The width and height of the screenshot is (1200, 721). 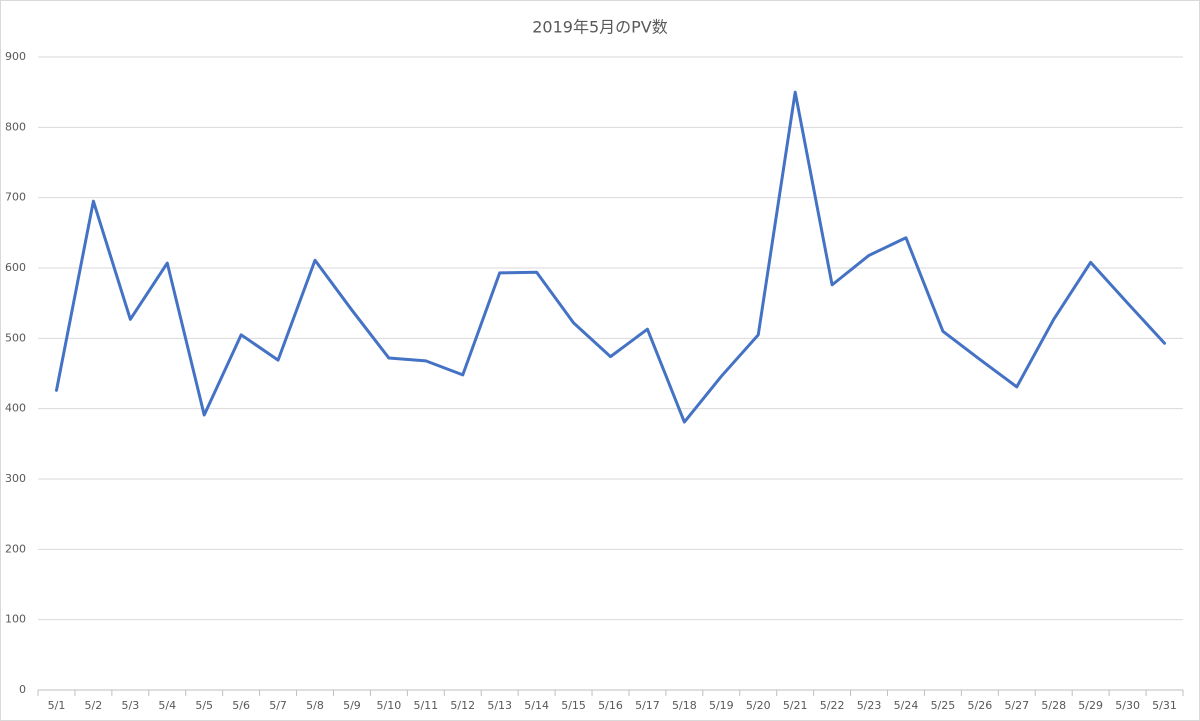 What do you see at coordinates (389, 705) in the screenshot?
I see `x-tick-label: 5/10` at bounding box center [389, 705].